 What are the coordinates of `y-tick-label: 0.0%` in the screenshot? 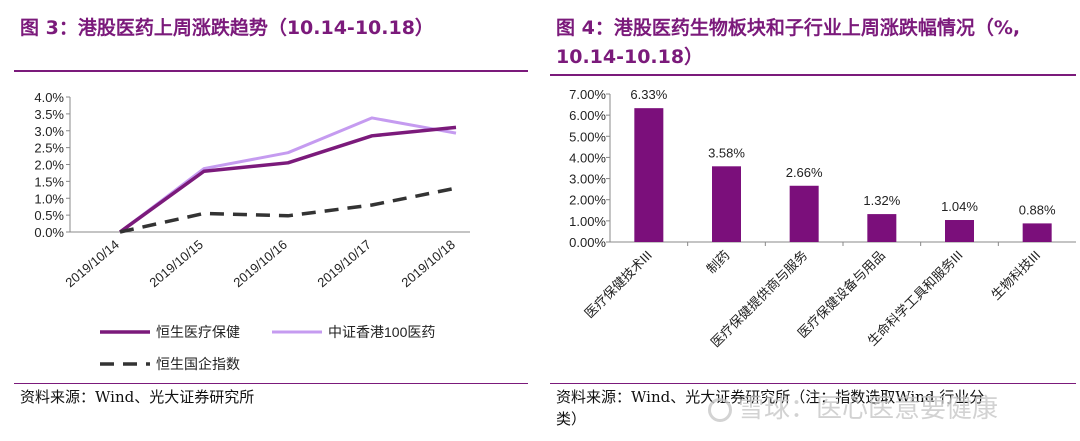 It's located at (49, 232).